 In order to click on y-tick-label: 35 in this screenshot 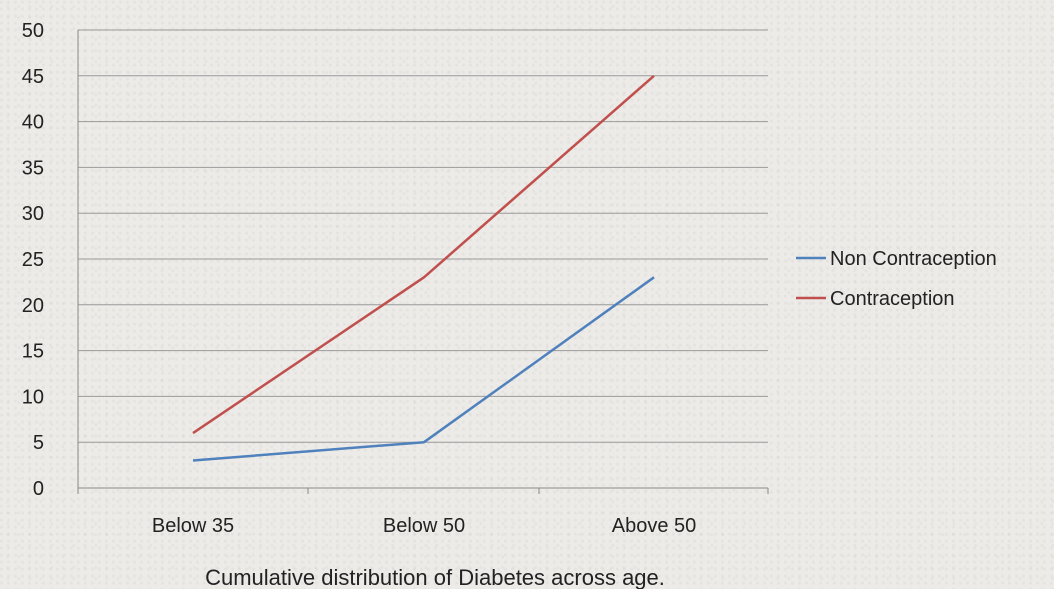, I will do `click(33, 168)`.